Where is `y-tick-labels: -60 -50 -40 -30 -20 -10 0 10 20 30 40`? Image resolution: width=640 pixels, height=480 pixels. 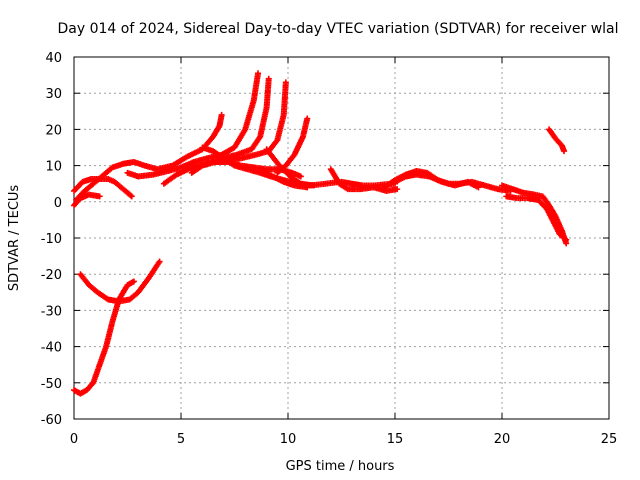
y-tick-labels: -60 -50 -40 -30 -20 -10 0 10 20 30 40 is located at coordinates (51, 239).